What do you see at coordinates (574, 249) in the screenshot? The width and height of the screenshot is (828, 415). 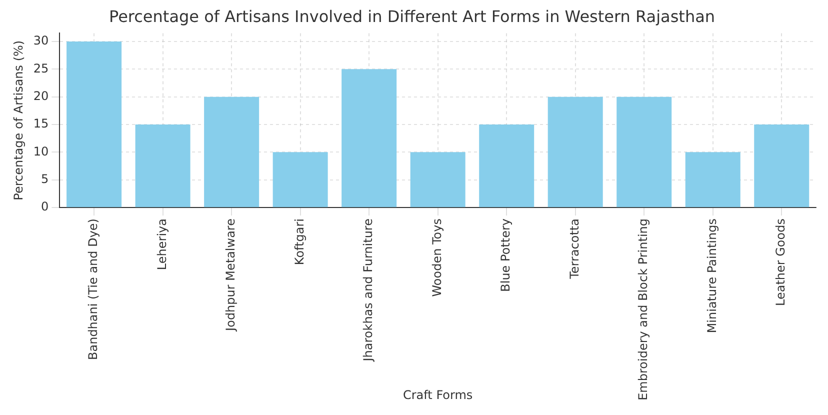 I see `x-tick-label: Terracotta` at bounding box center [574, 249].